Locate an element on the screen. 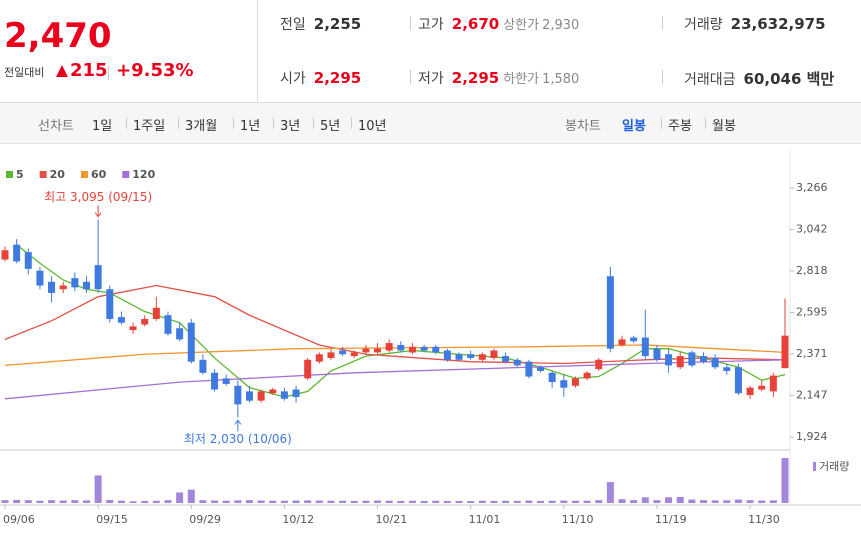  x-tick-label: 09/29 is located at coordinates (205, 519).